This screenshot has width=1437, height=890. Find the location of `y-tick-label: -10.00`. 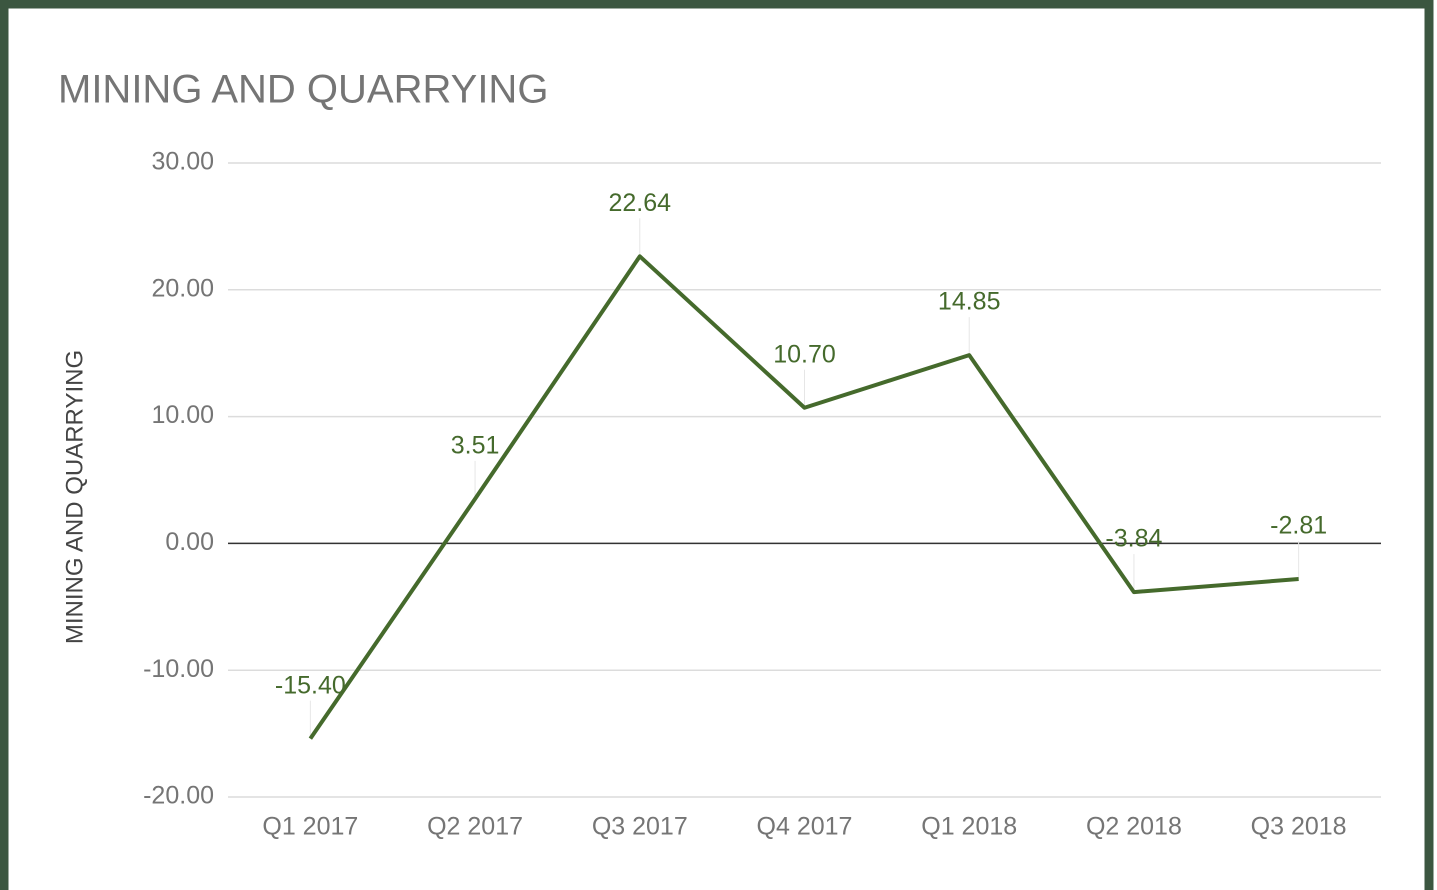

y-tick-label: -10.00 is located at coordinates (178, 669).